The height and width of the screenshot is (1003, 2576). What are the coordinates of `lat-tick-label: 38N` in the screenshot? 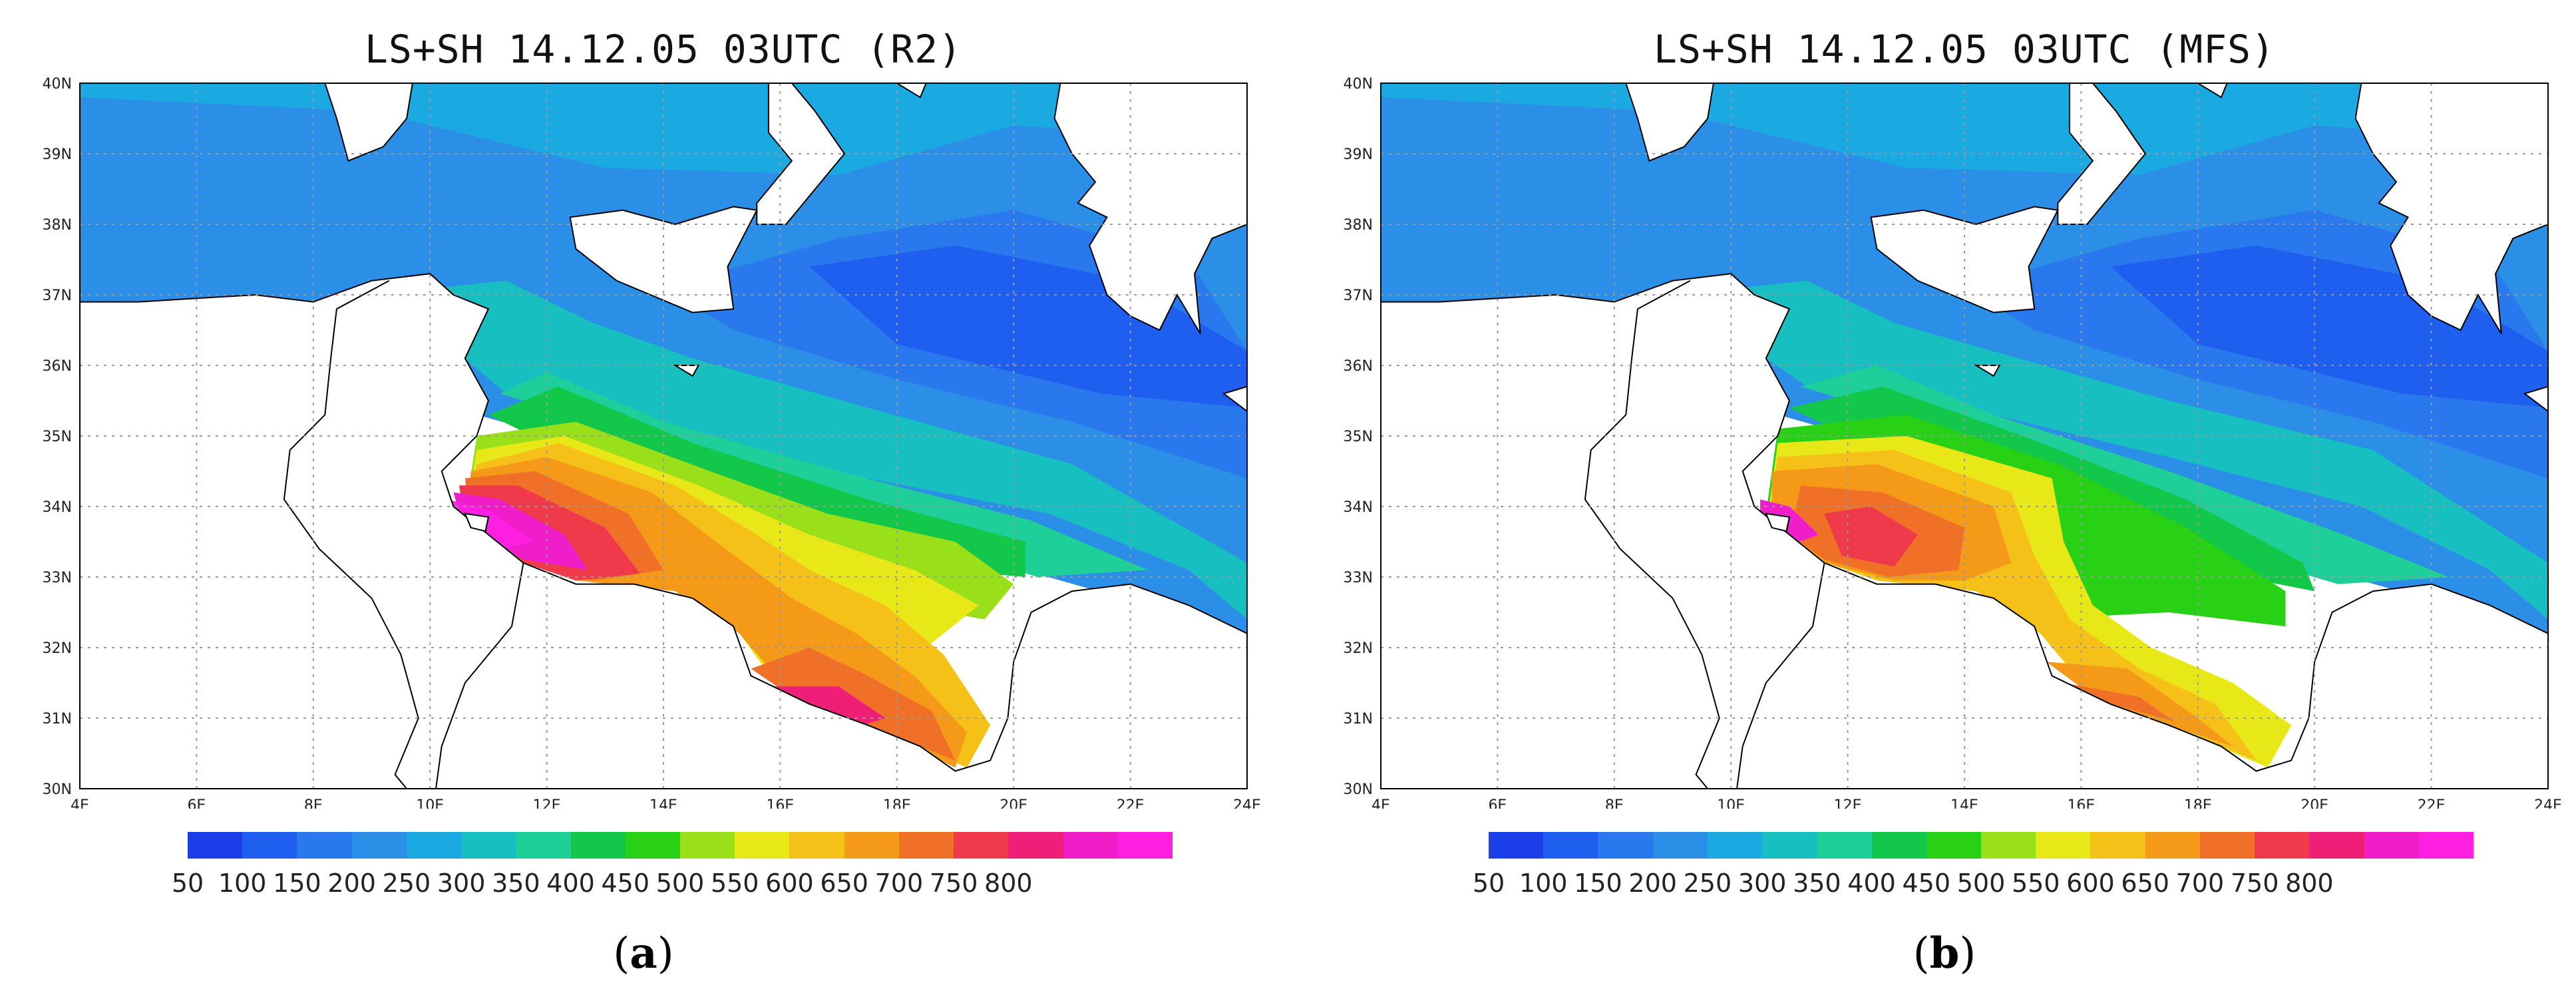 It's located at (1358, 225).